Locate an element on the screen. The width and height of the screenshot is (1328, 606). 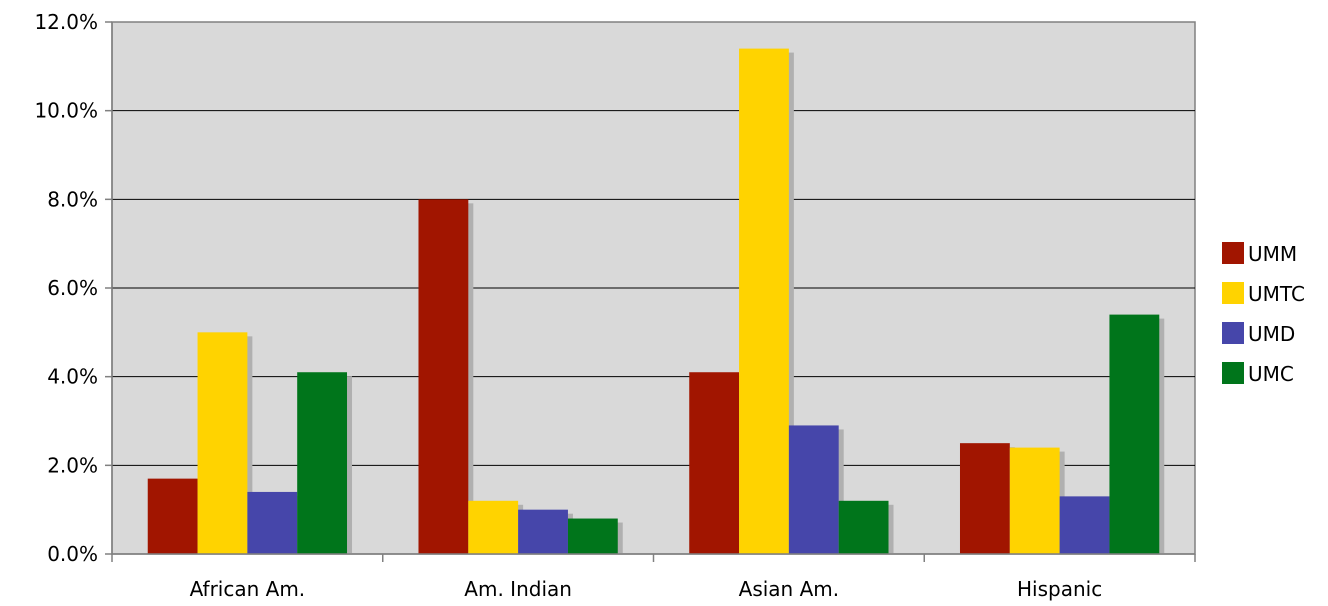
legend-swatch-umd is located at coordinates (1233, 333).